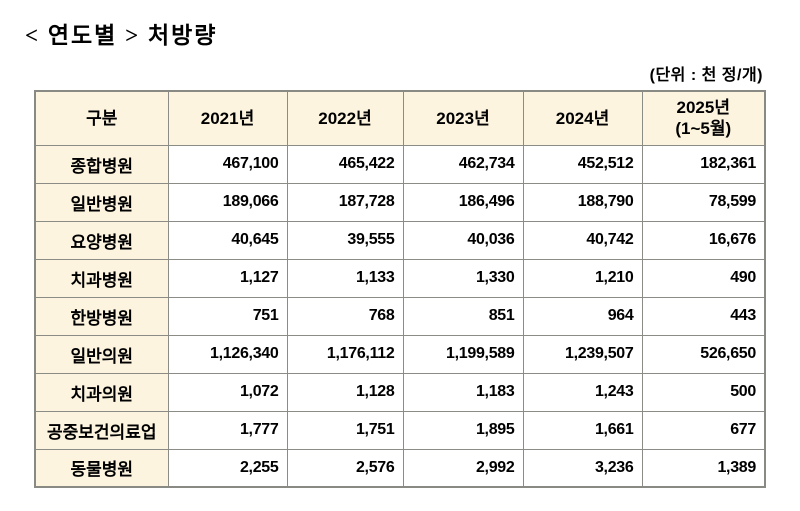 The width and height of the screenshot is (800, 511). I want to click on table-row: 한방병원 751 768 851 964 443, so click(400, 316).